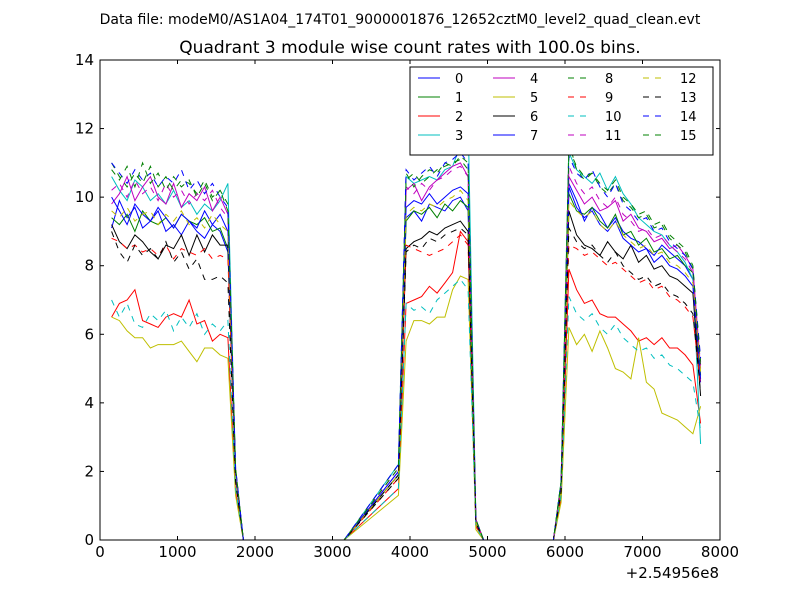 The image size is (800, 600). Describe the element at coordinates (642, 552) in the screenshot. I see `x-tick-label: 7000` at that location.